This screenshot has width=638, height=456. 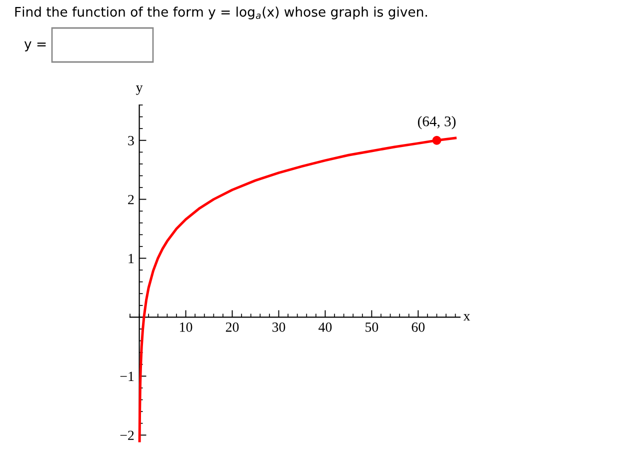 I want to click on x-axis-title: x, so click(x=466, y=317).